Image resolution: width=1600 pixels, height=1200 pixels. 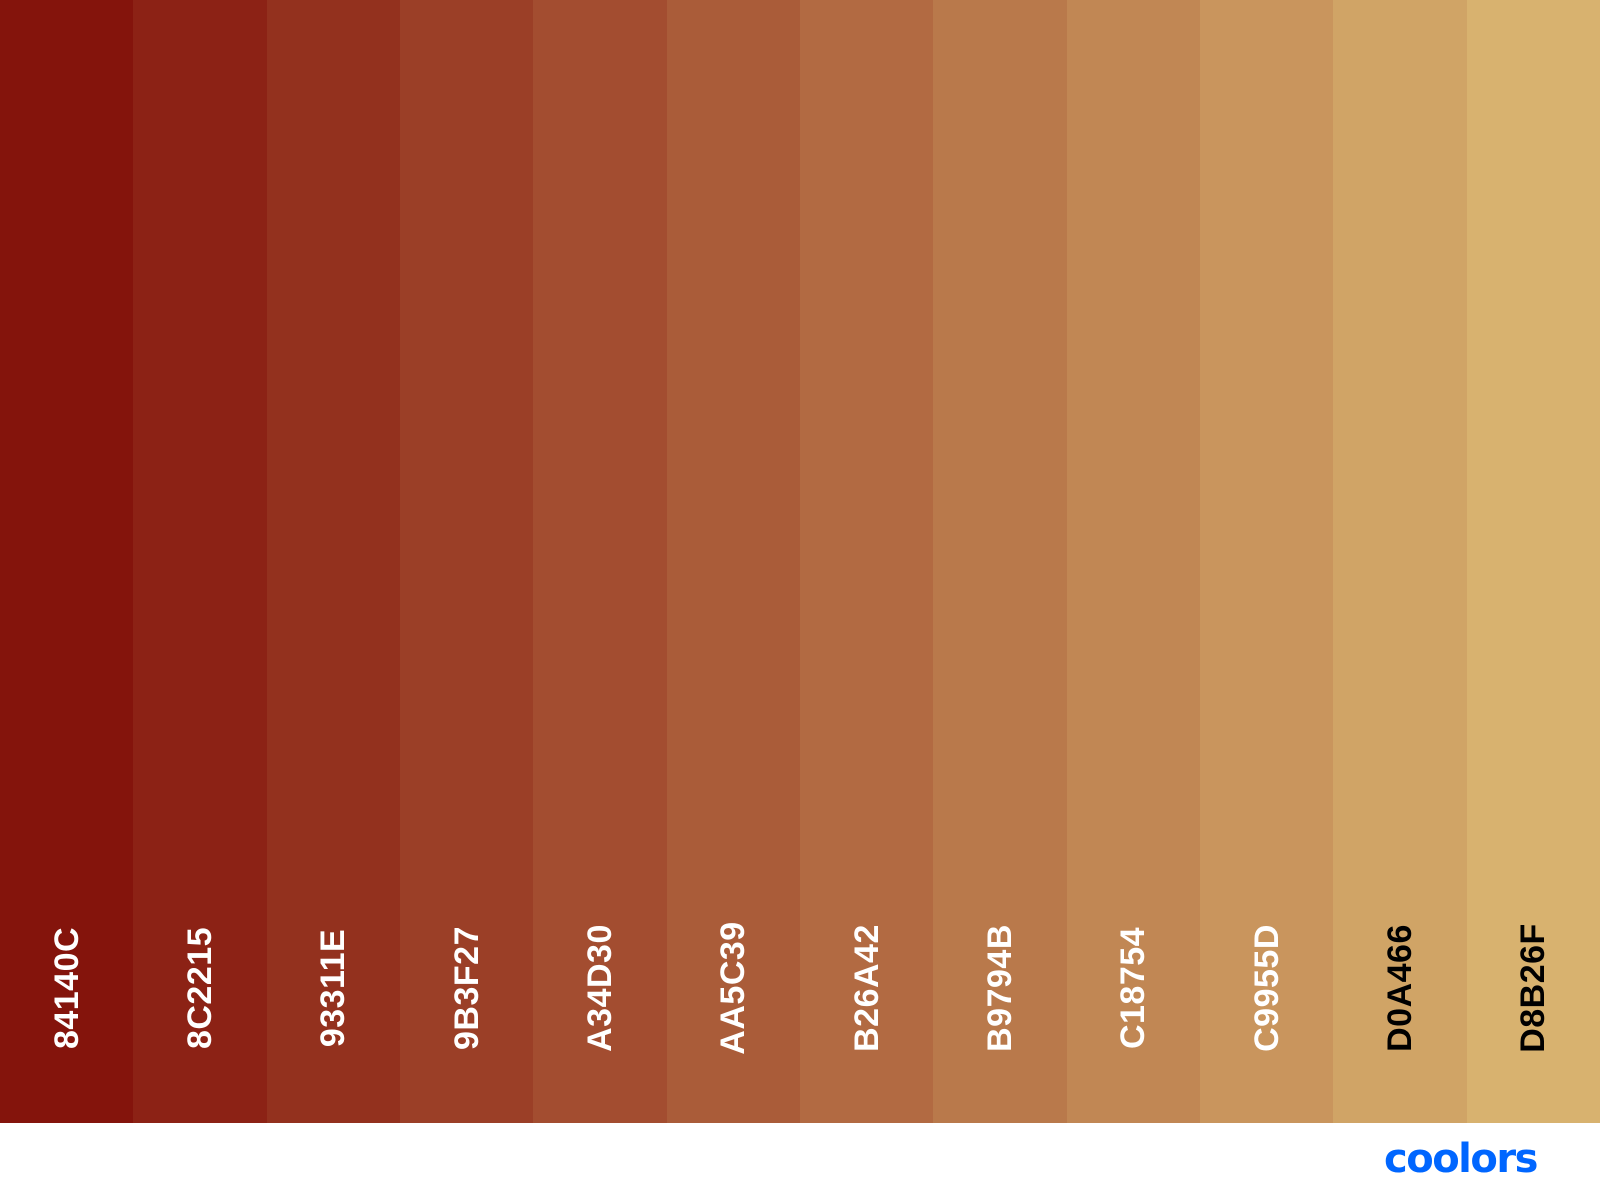 What do you see at coordinates (1399, 988) in the screenshot?
I see `swatch-hex-label: D0A466` at bounding box center [1399, 988].